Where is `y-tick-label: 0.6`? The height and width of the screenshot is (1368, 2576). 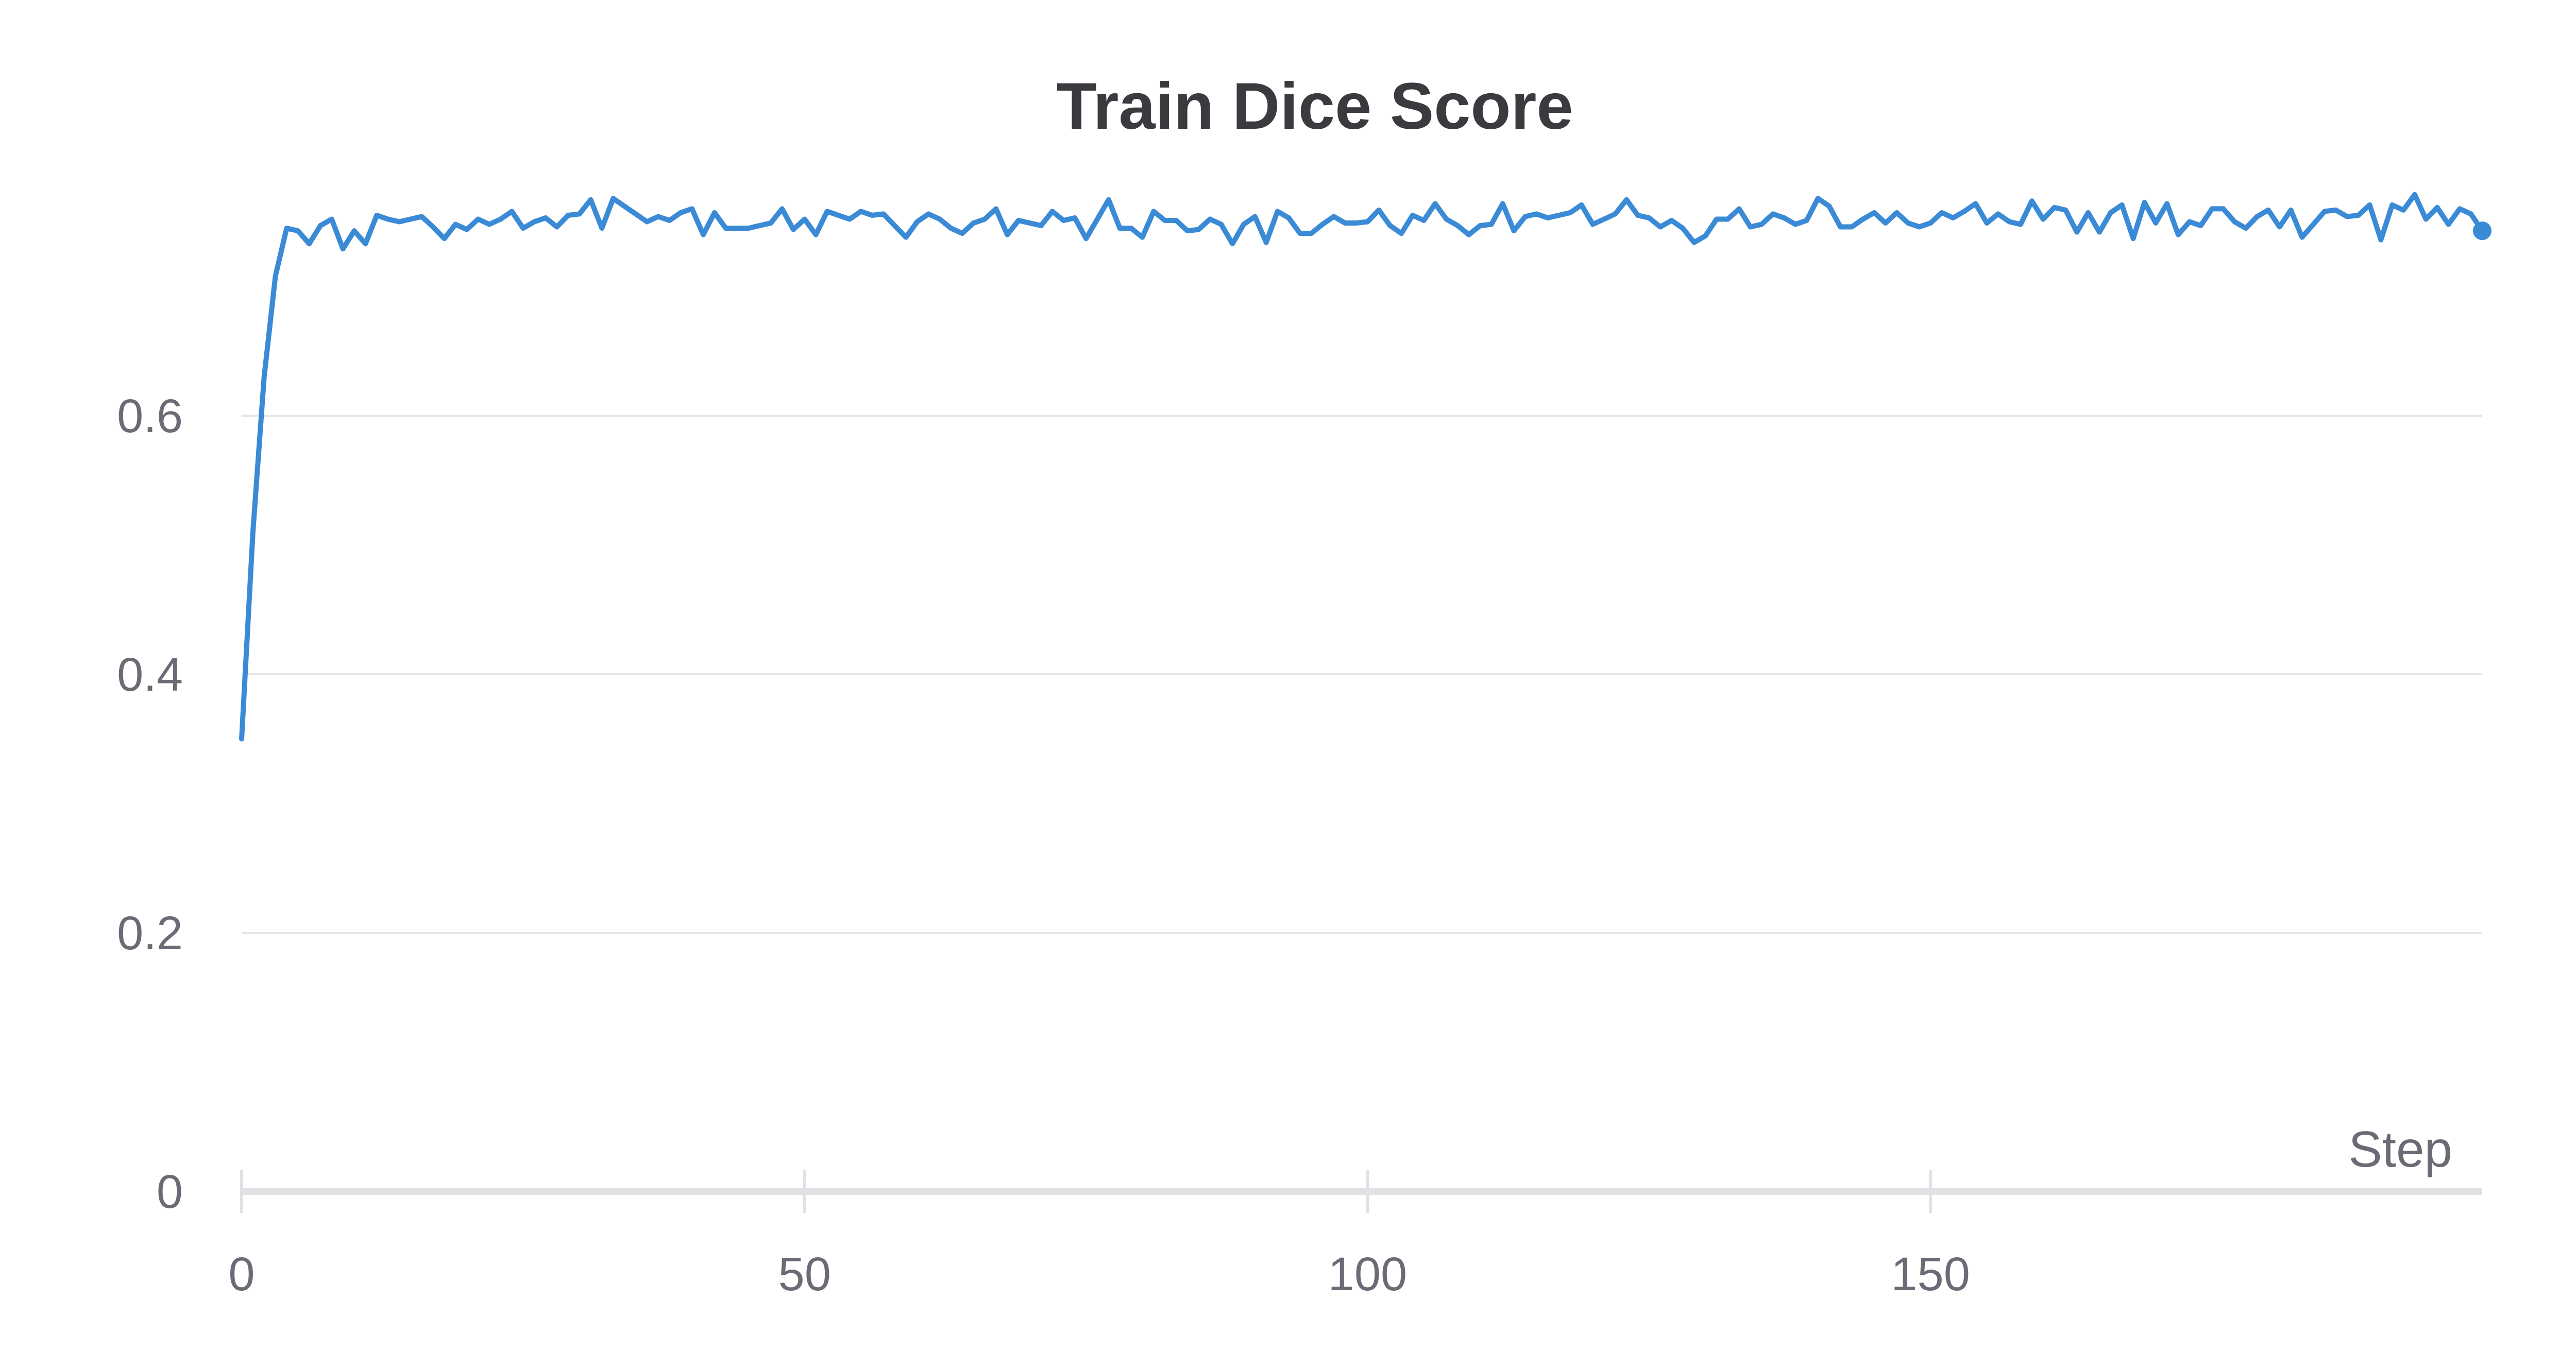 y-tick-label: 0.6 is located at coordinates (150, 416).